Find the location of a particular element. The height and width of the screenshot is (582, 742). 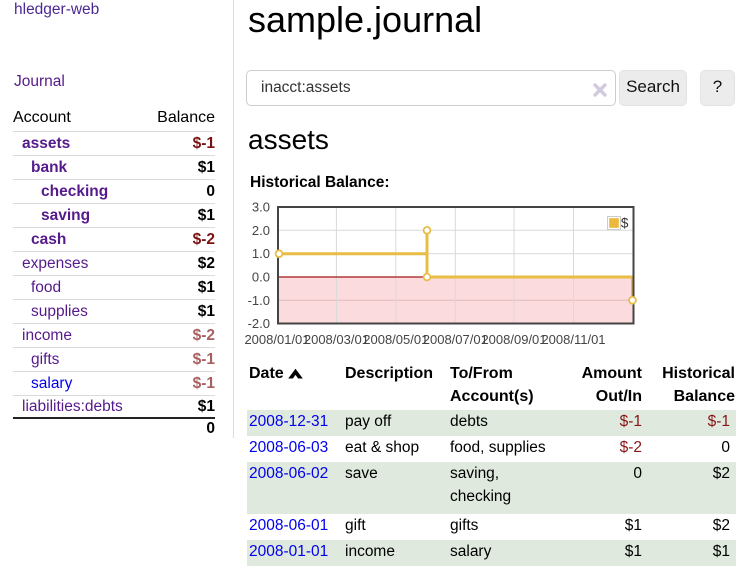

svg-text: -2.0 is located at coordinates (259, 323).